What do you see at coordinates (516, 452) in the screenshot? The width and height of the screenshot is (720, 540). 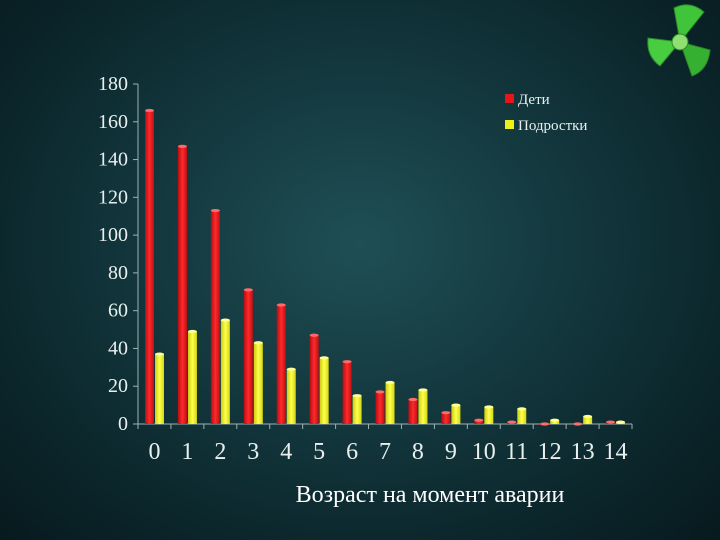 I see `x-tick-label: 11` at bounding box center [516, 452].